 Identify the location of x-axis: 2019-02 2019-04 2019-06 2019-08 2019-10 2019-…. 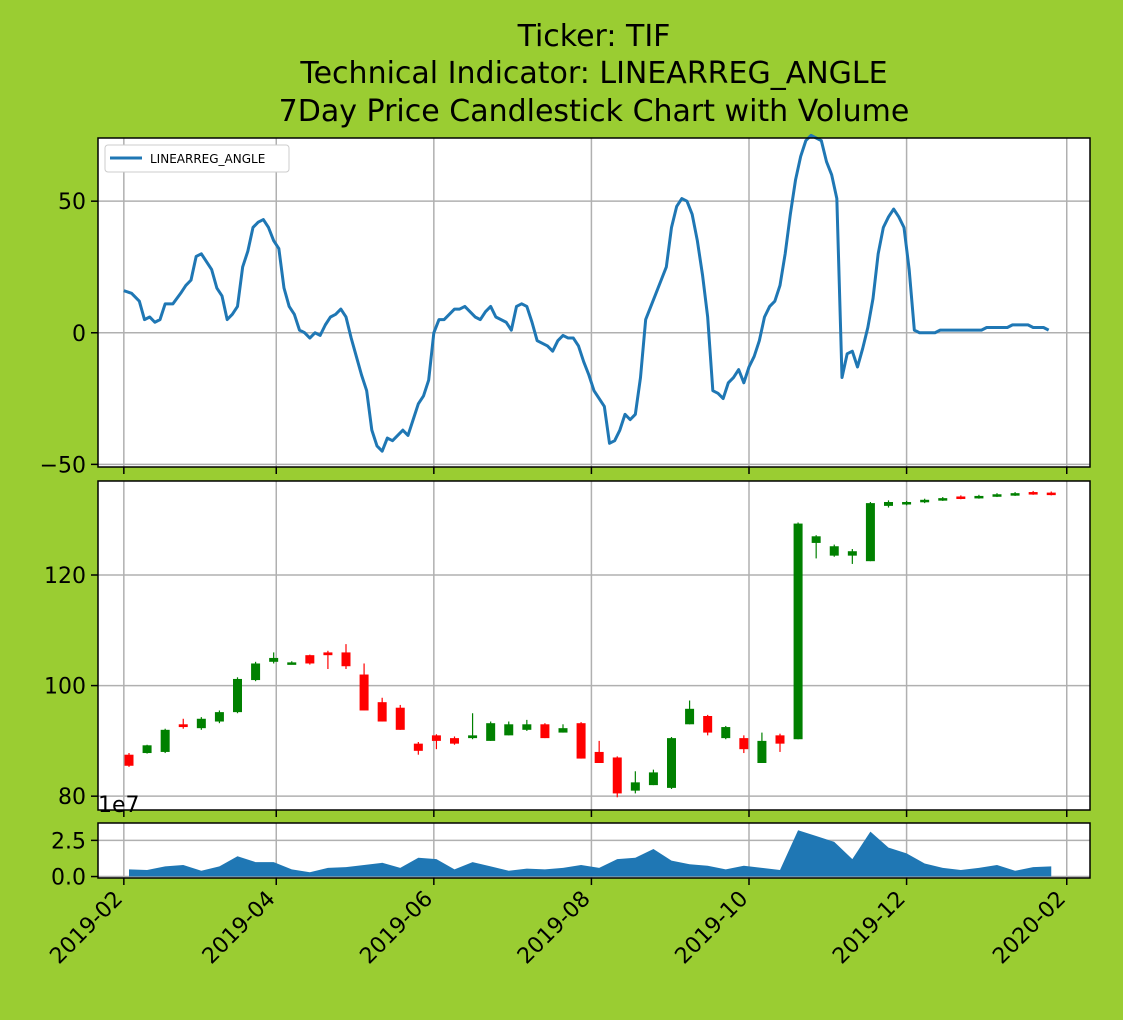
(558, 928).